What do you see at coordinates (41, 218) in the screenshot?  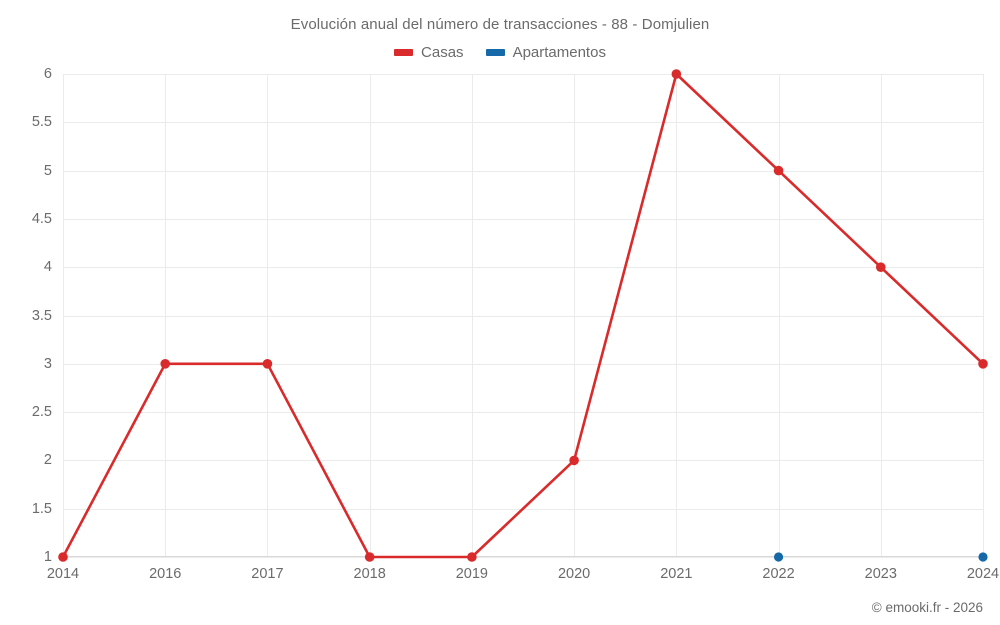 I see `y-tick-label: 4.5` at bounding box center [41, 218].